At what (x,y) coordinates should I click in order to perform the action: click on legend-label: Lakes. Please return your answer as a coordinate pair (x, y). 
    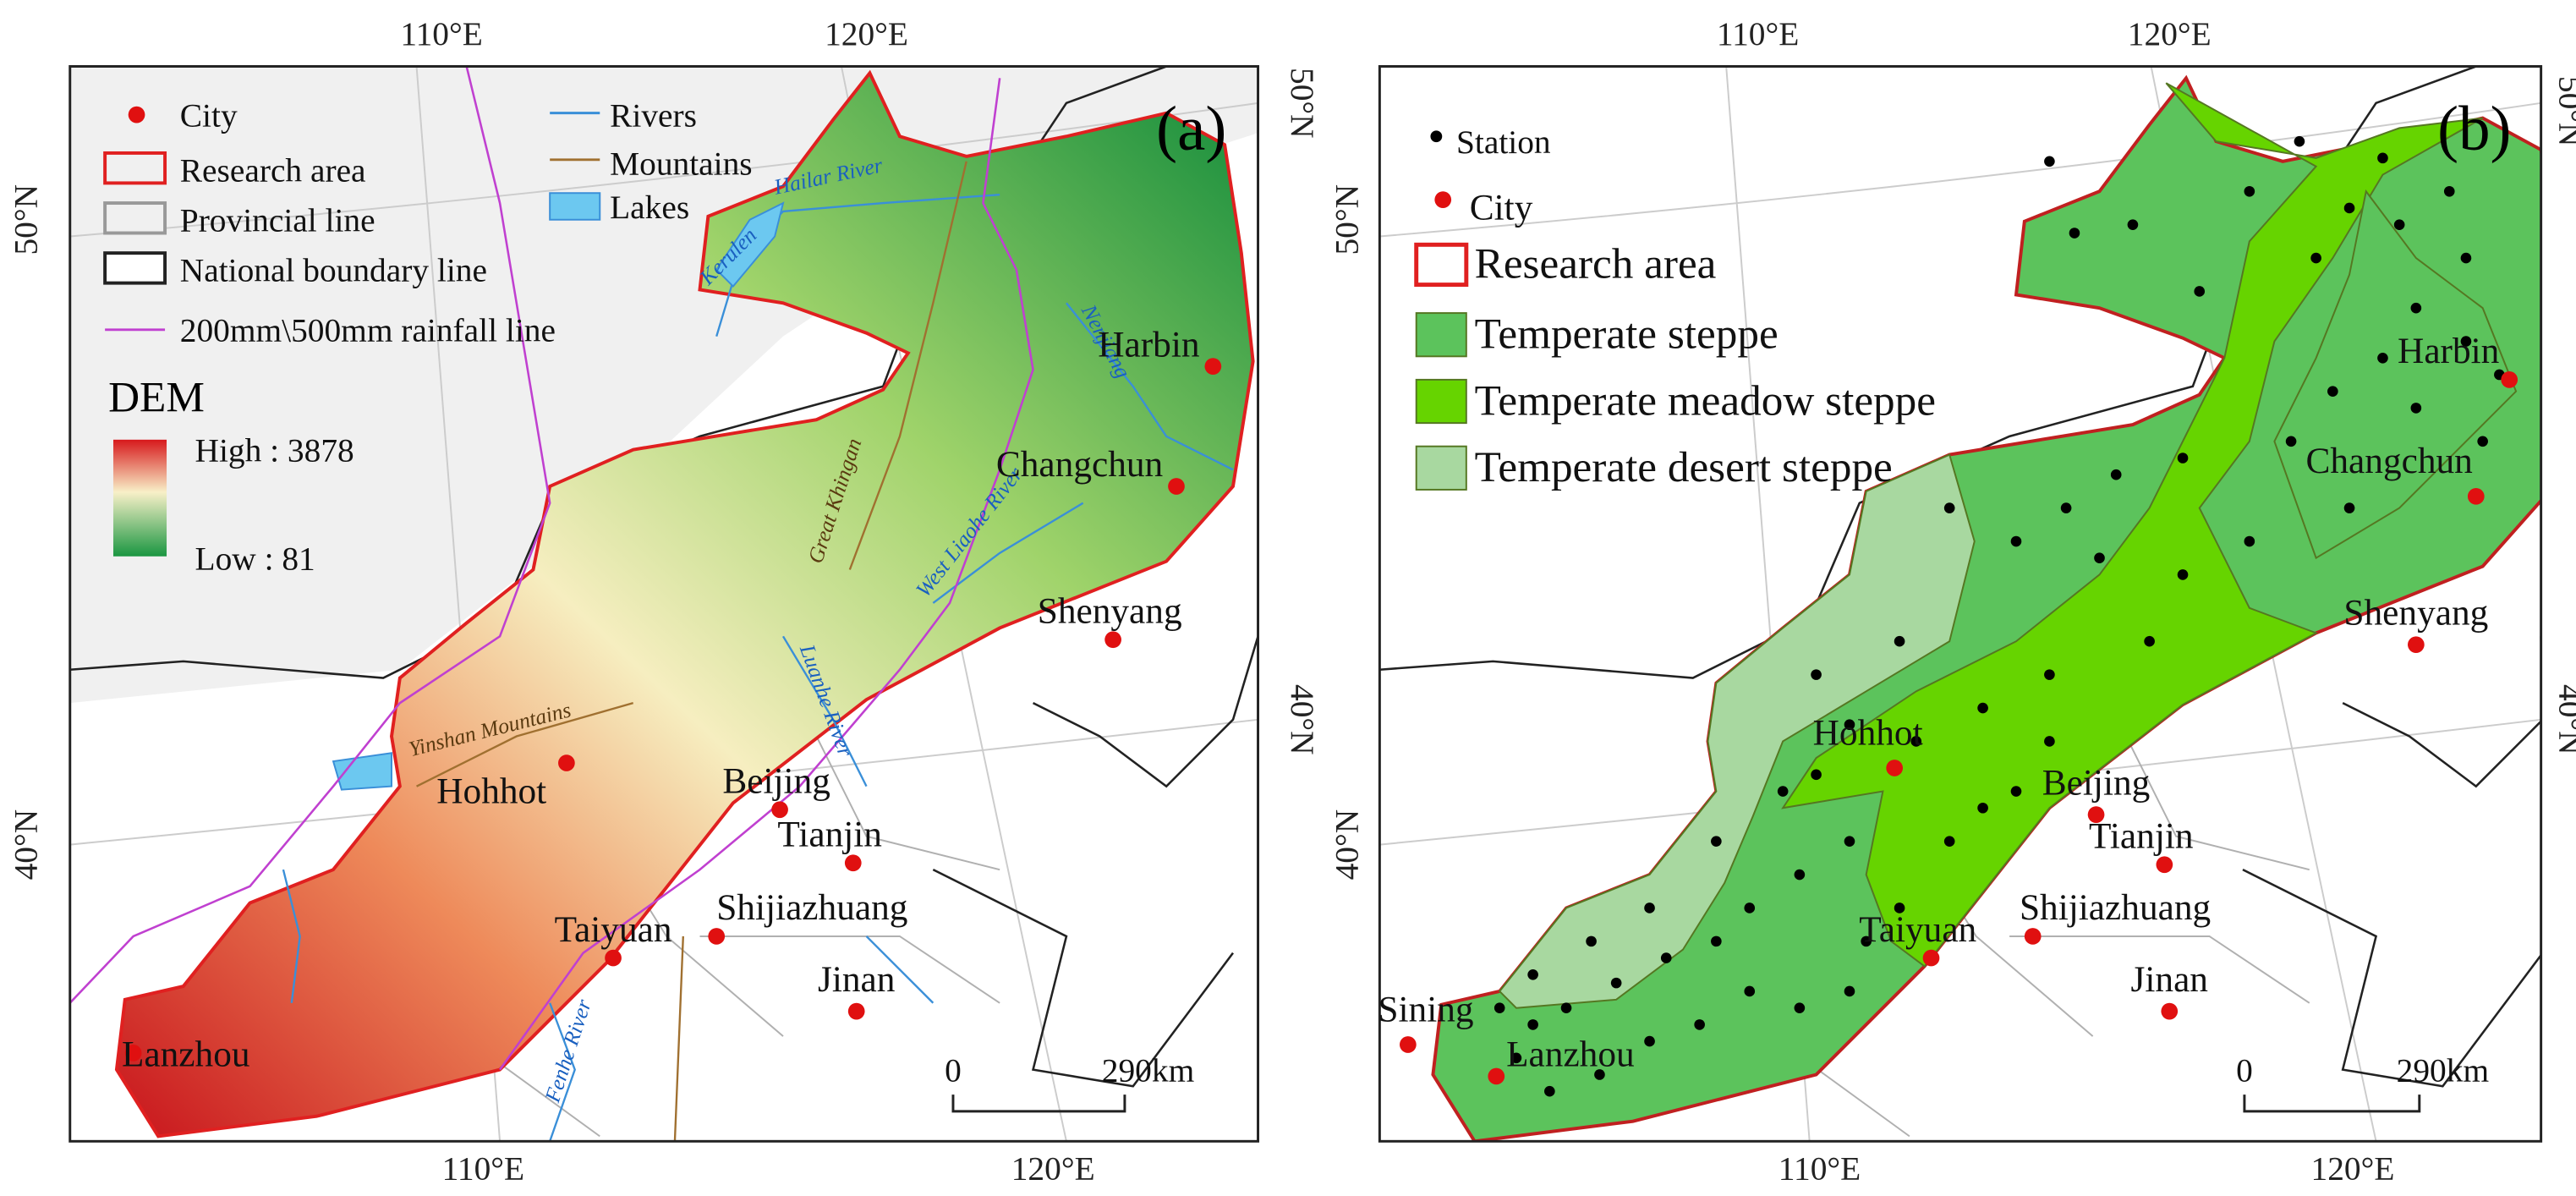
    Looking at the image, I should click on (649, 207).